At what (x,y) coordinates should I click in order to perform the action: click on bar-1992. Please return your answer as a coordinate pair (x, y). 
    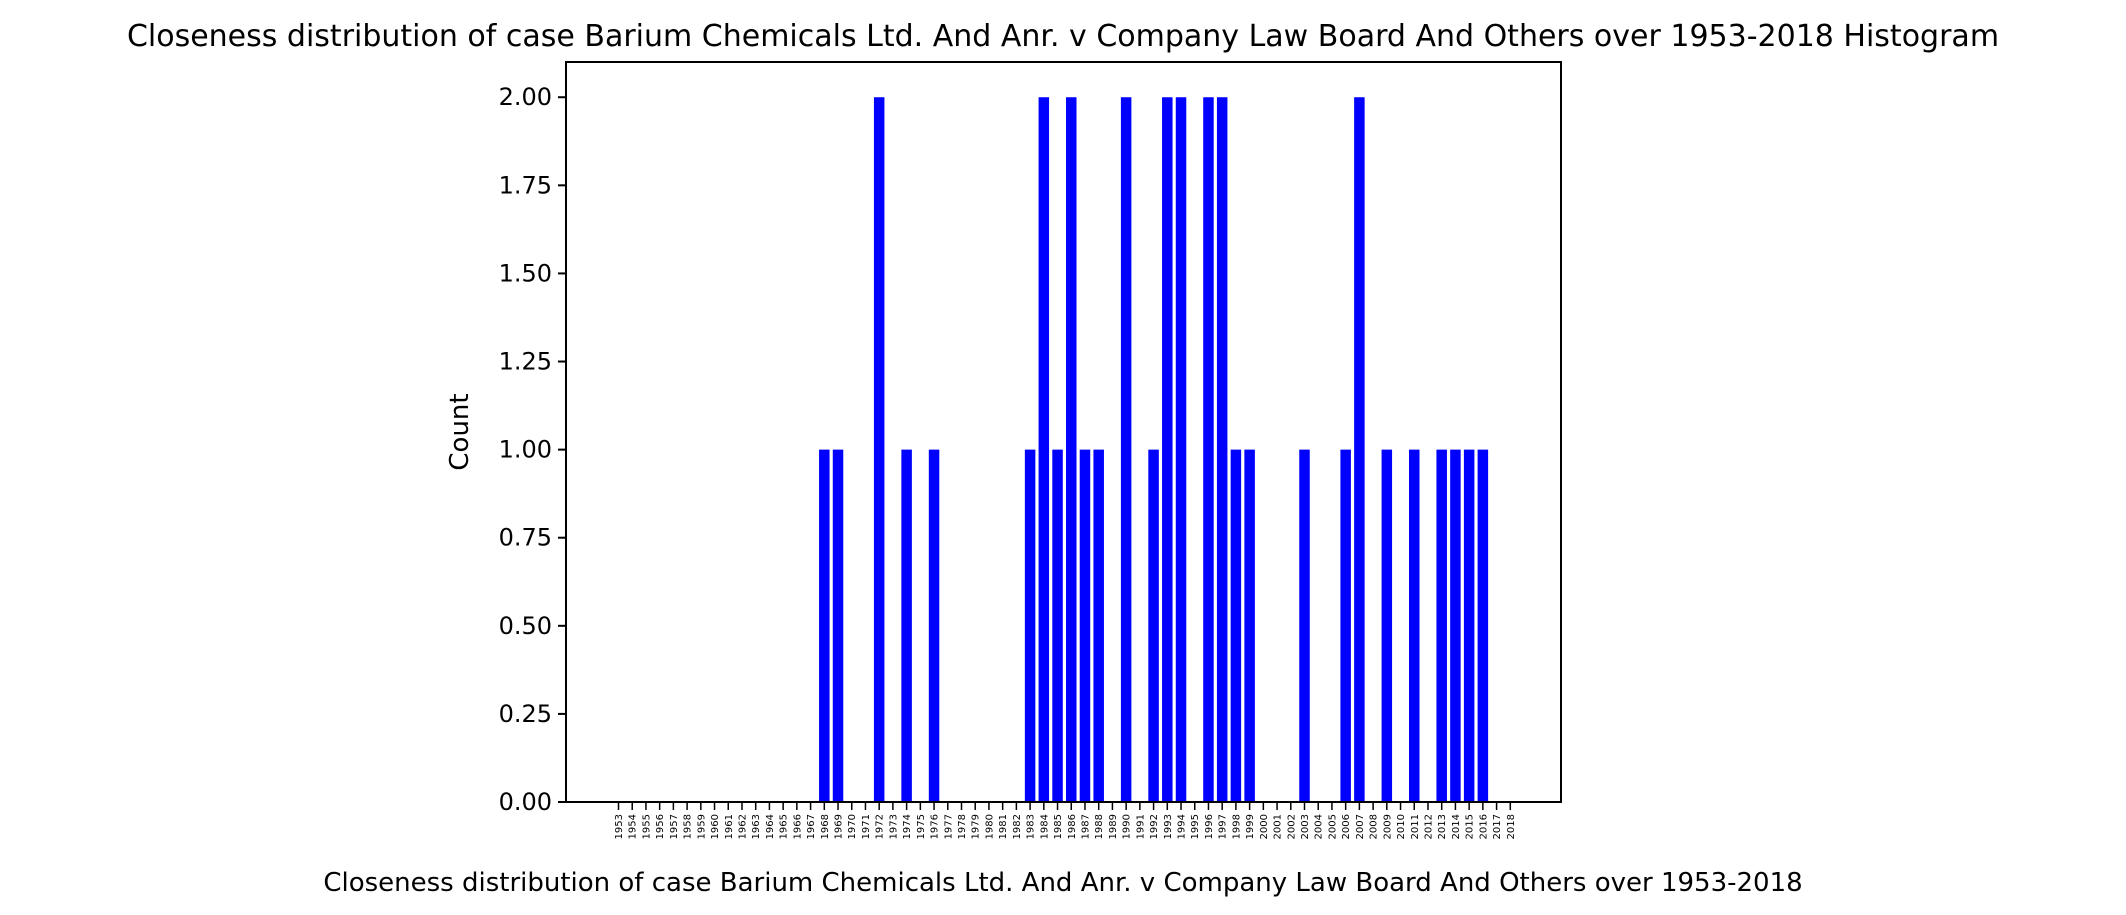
    Looking at the image, I should click on (1153, 625).